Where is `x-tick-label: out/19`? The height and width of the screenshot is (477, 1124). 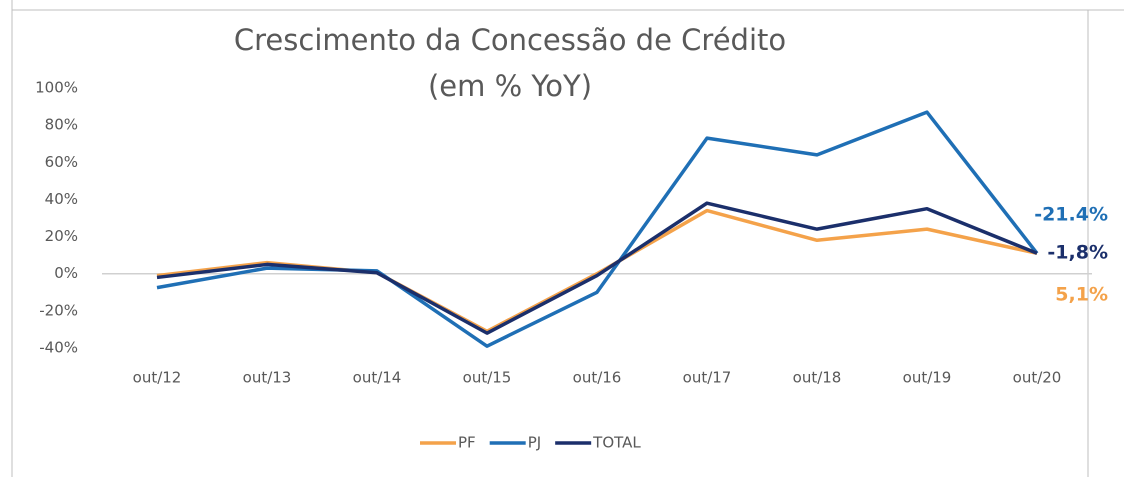 x-tick-label: out/19 is located at coordinates (927, 378).